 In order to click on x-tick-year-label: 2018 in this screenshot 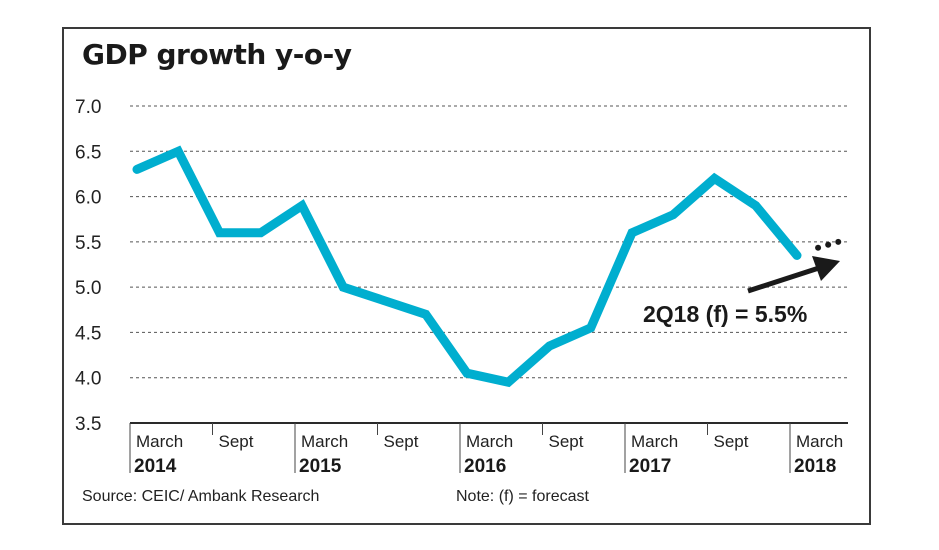, I will do `click(815, 466)`.